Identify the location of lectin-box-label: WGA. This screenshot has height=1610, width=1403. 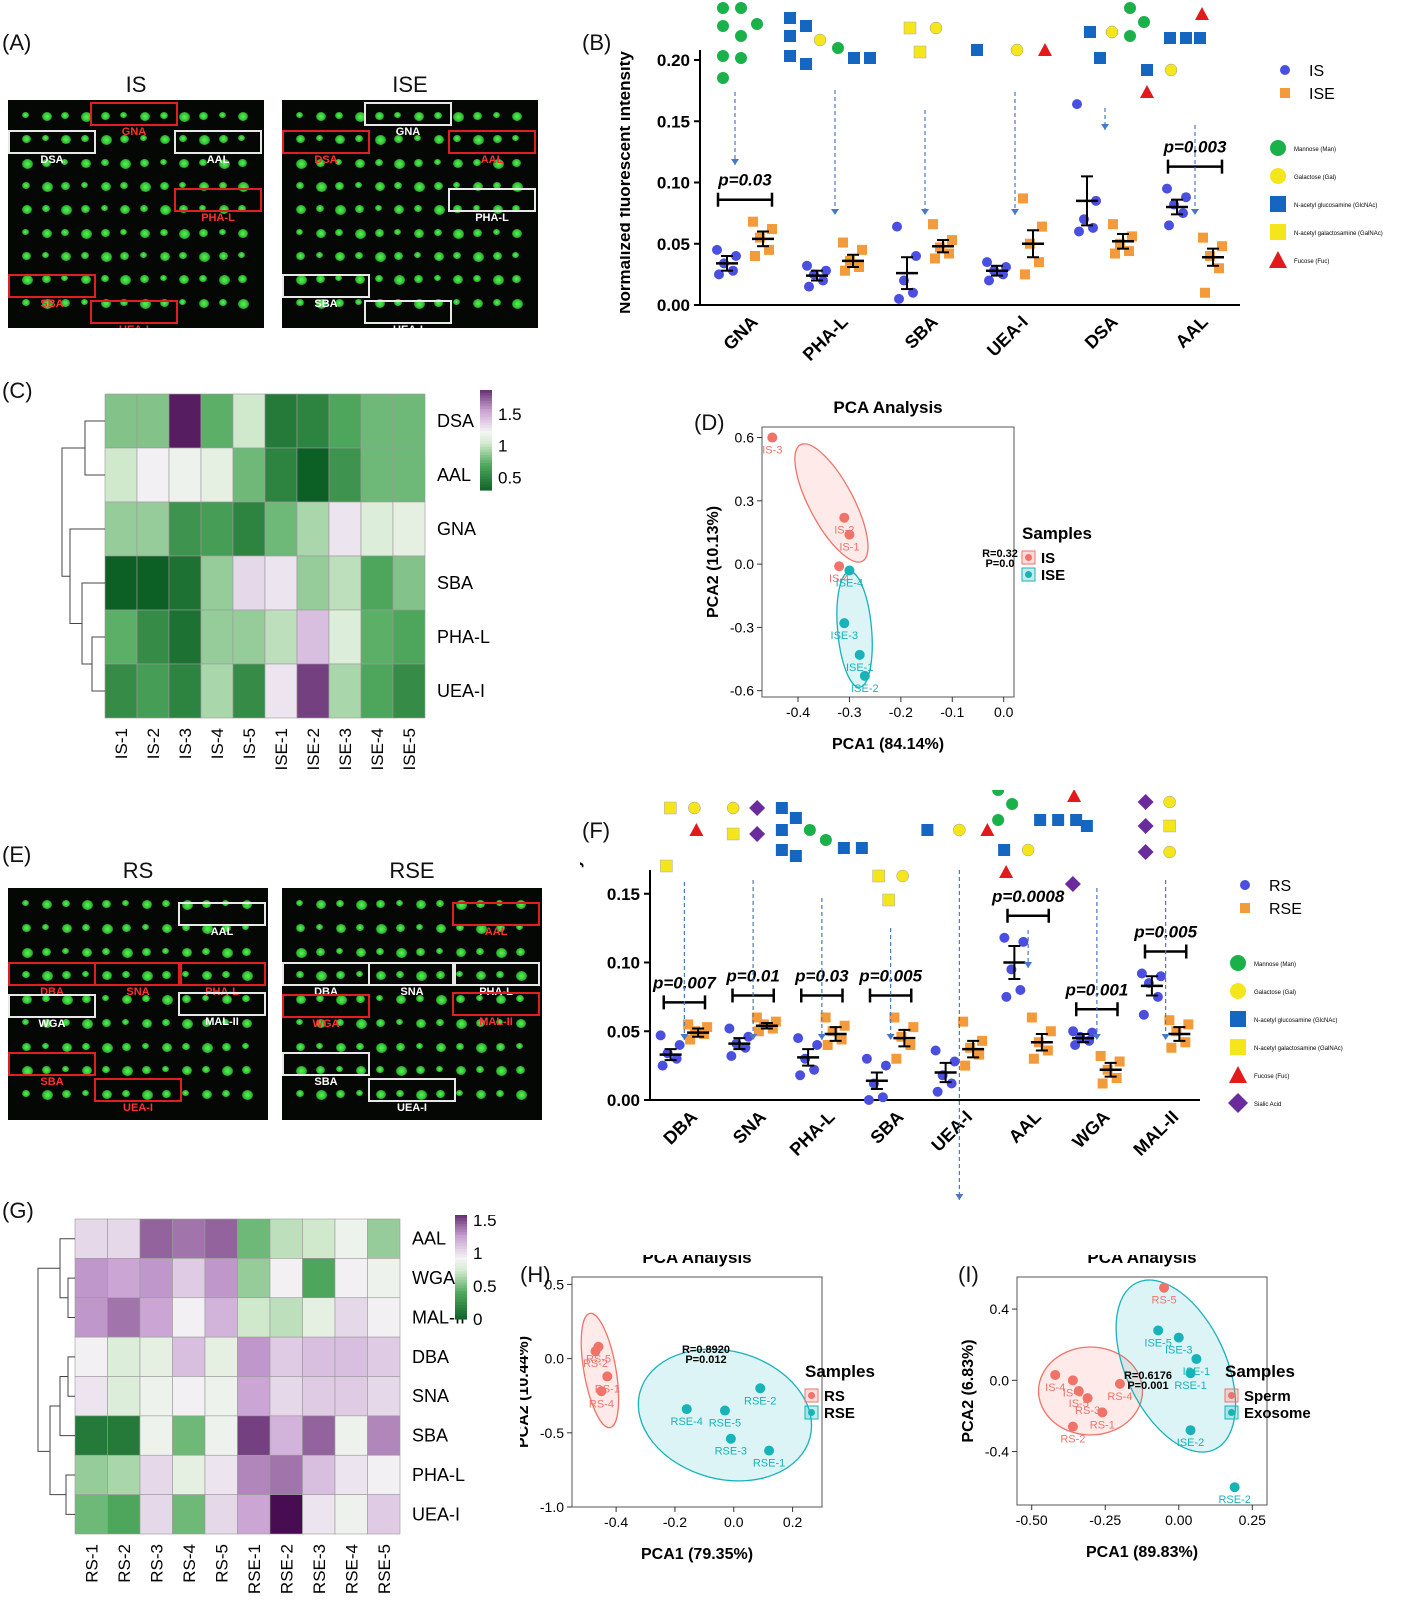
(52, 1024).